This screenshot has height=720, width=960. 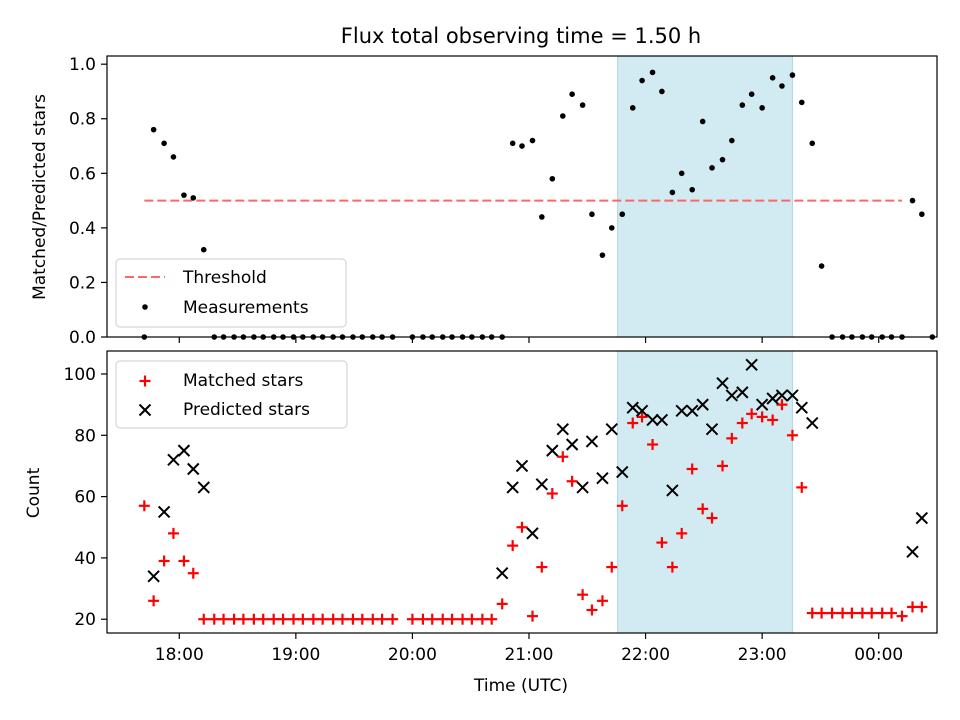 What do you see at coordinates (528, 655) in the screenshot?
I see `x-tick-label: 21:00` at bounding box center [528, 655].